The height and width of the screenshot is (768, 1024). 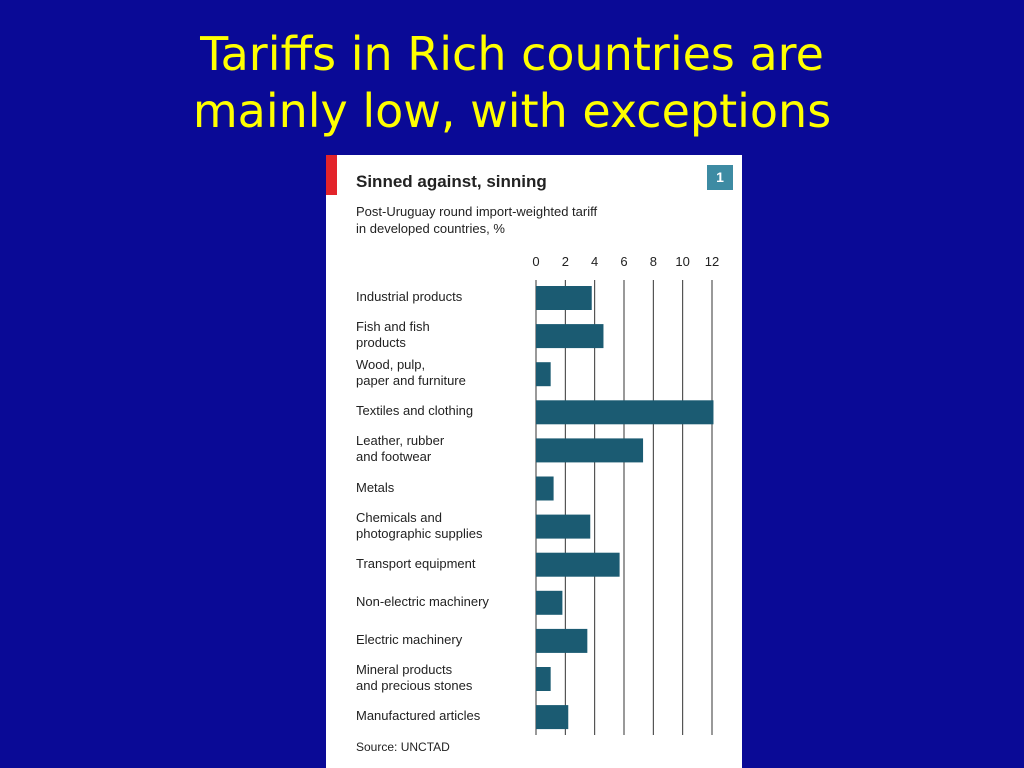 I want to click on x-tick-label: 8, so click(x=653, y=261).